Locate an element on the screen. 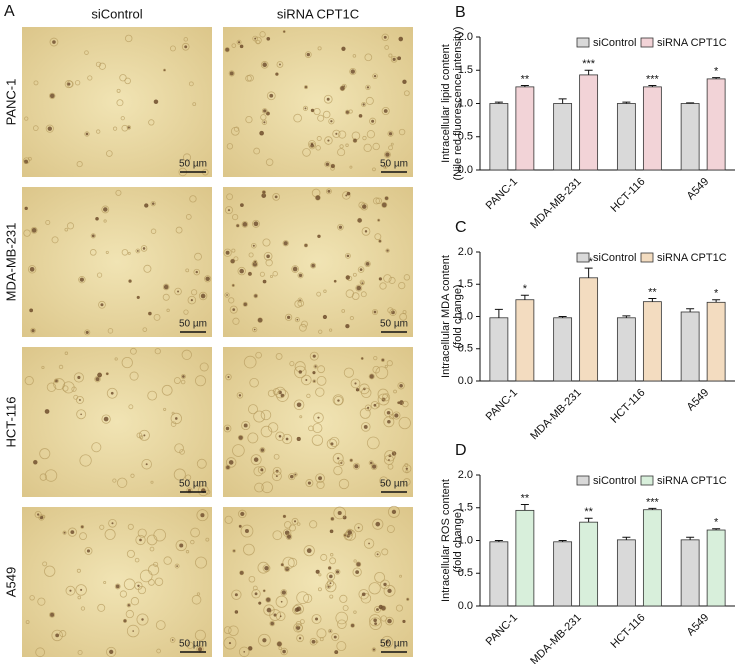  y-tick-label: 1.5 is located at coordinates (465, 284).